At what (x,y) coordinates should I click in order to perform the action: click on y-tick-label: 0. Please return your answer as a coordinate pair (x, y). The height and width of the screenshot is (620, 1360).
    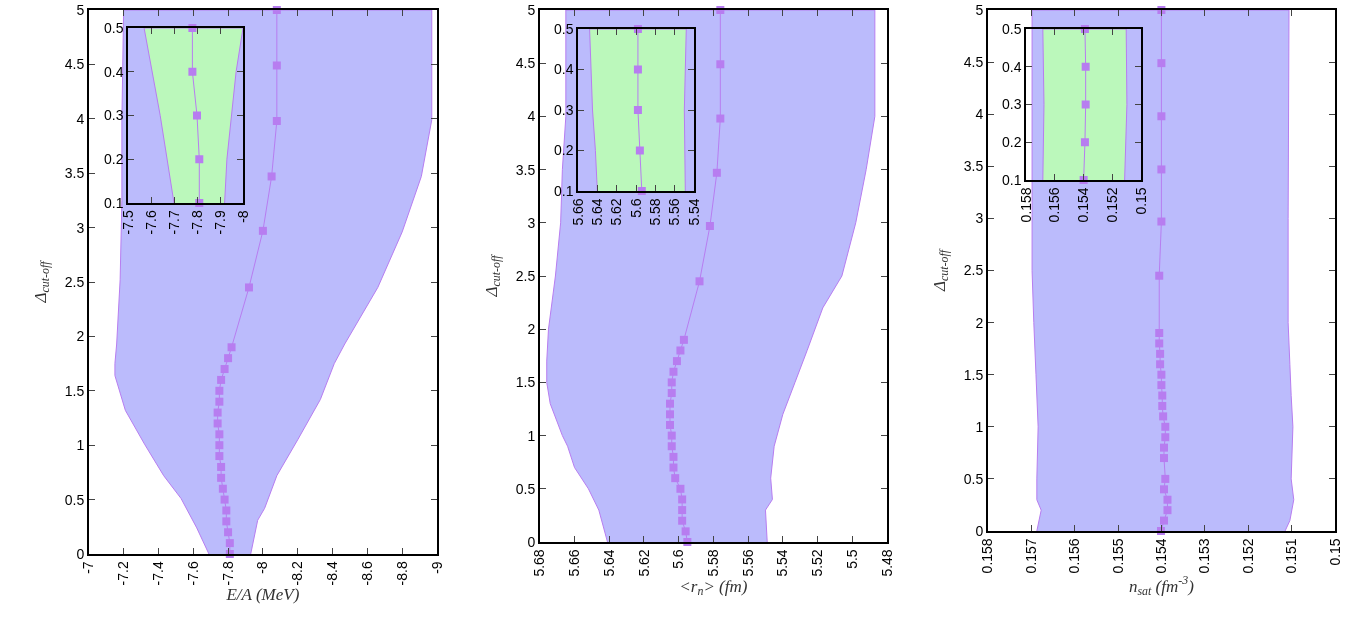
    Looking at the image, I should click on (80, 553).